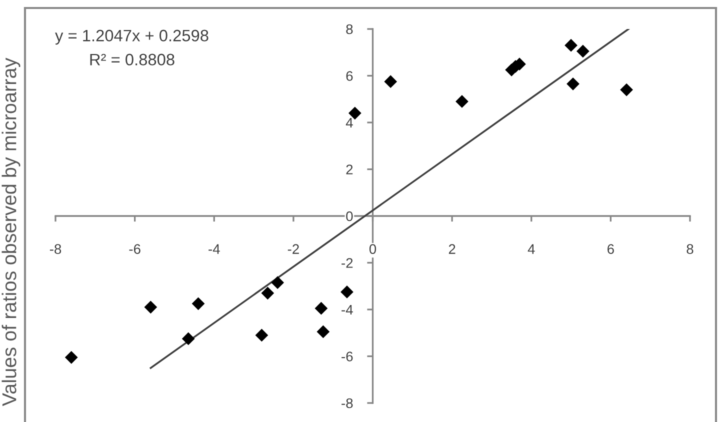 The width and height of the screenshot is (724, 422). I want to click on x-tick-label: 2, so click(452, 249).